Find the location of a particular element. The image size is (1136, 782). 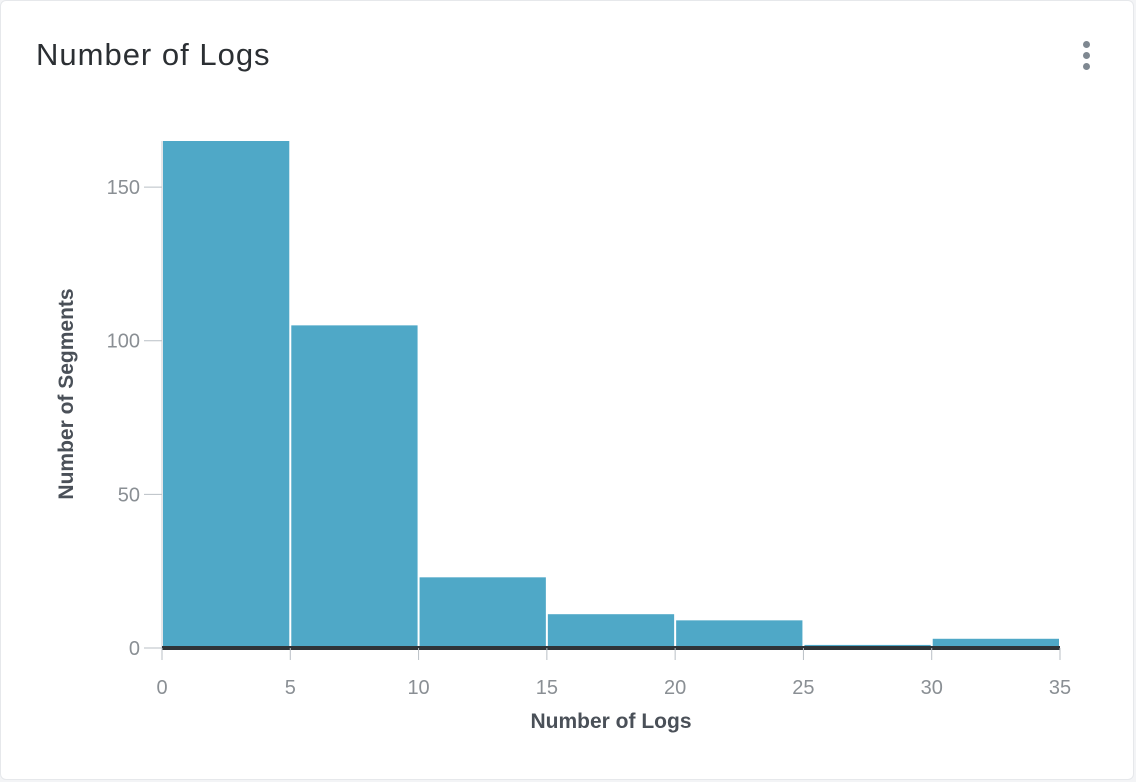

y-axis-title: Number of Segments is located at coordinates (66, 393).